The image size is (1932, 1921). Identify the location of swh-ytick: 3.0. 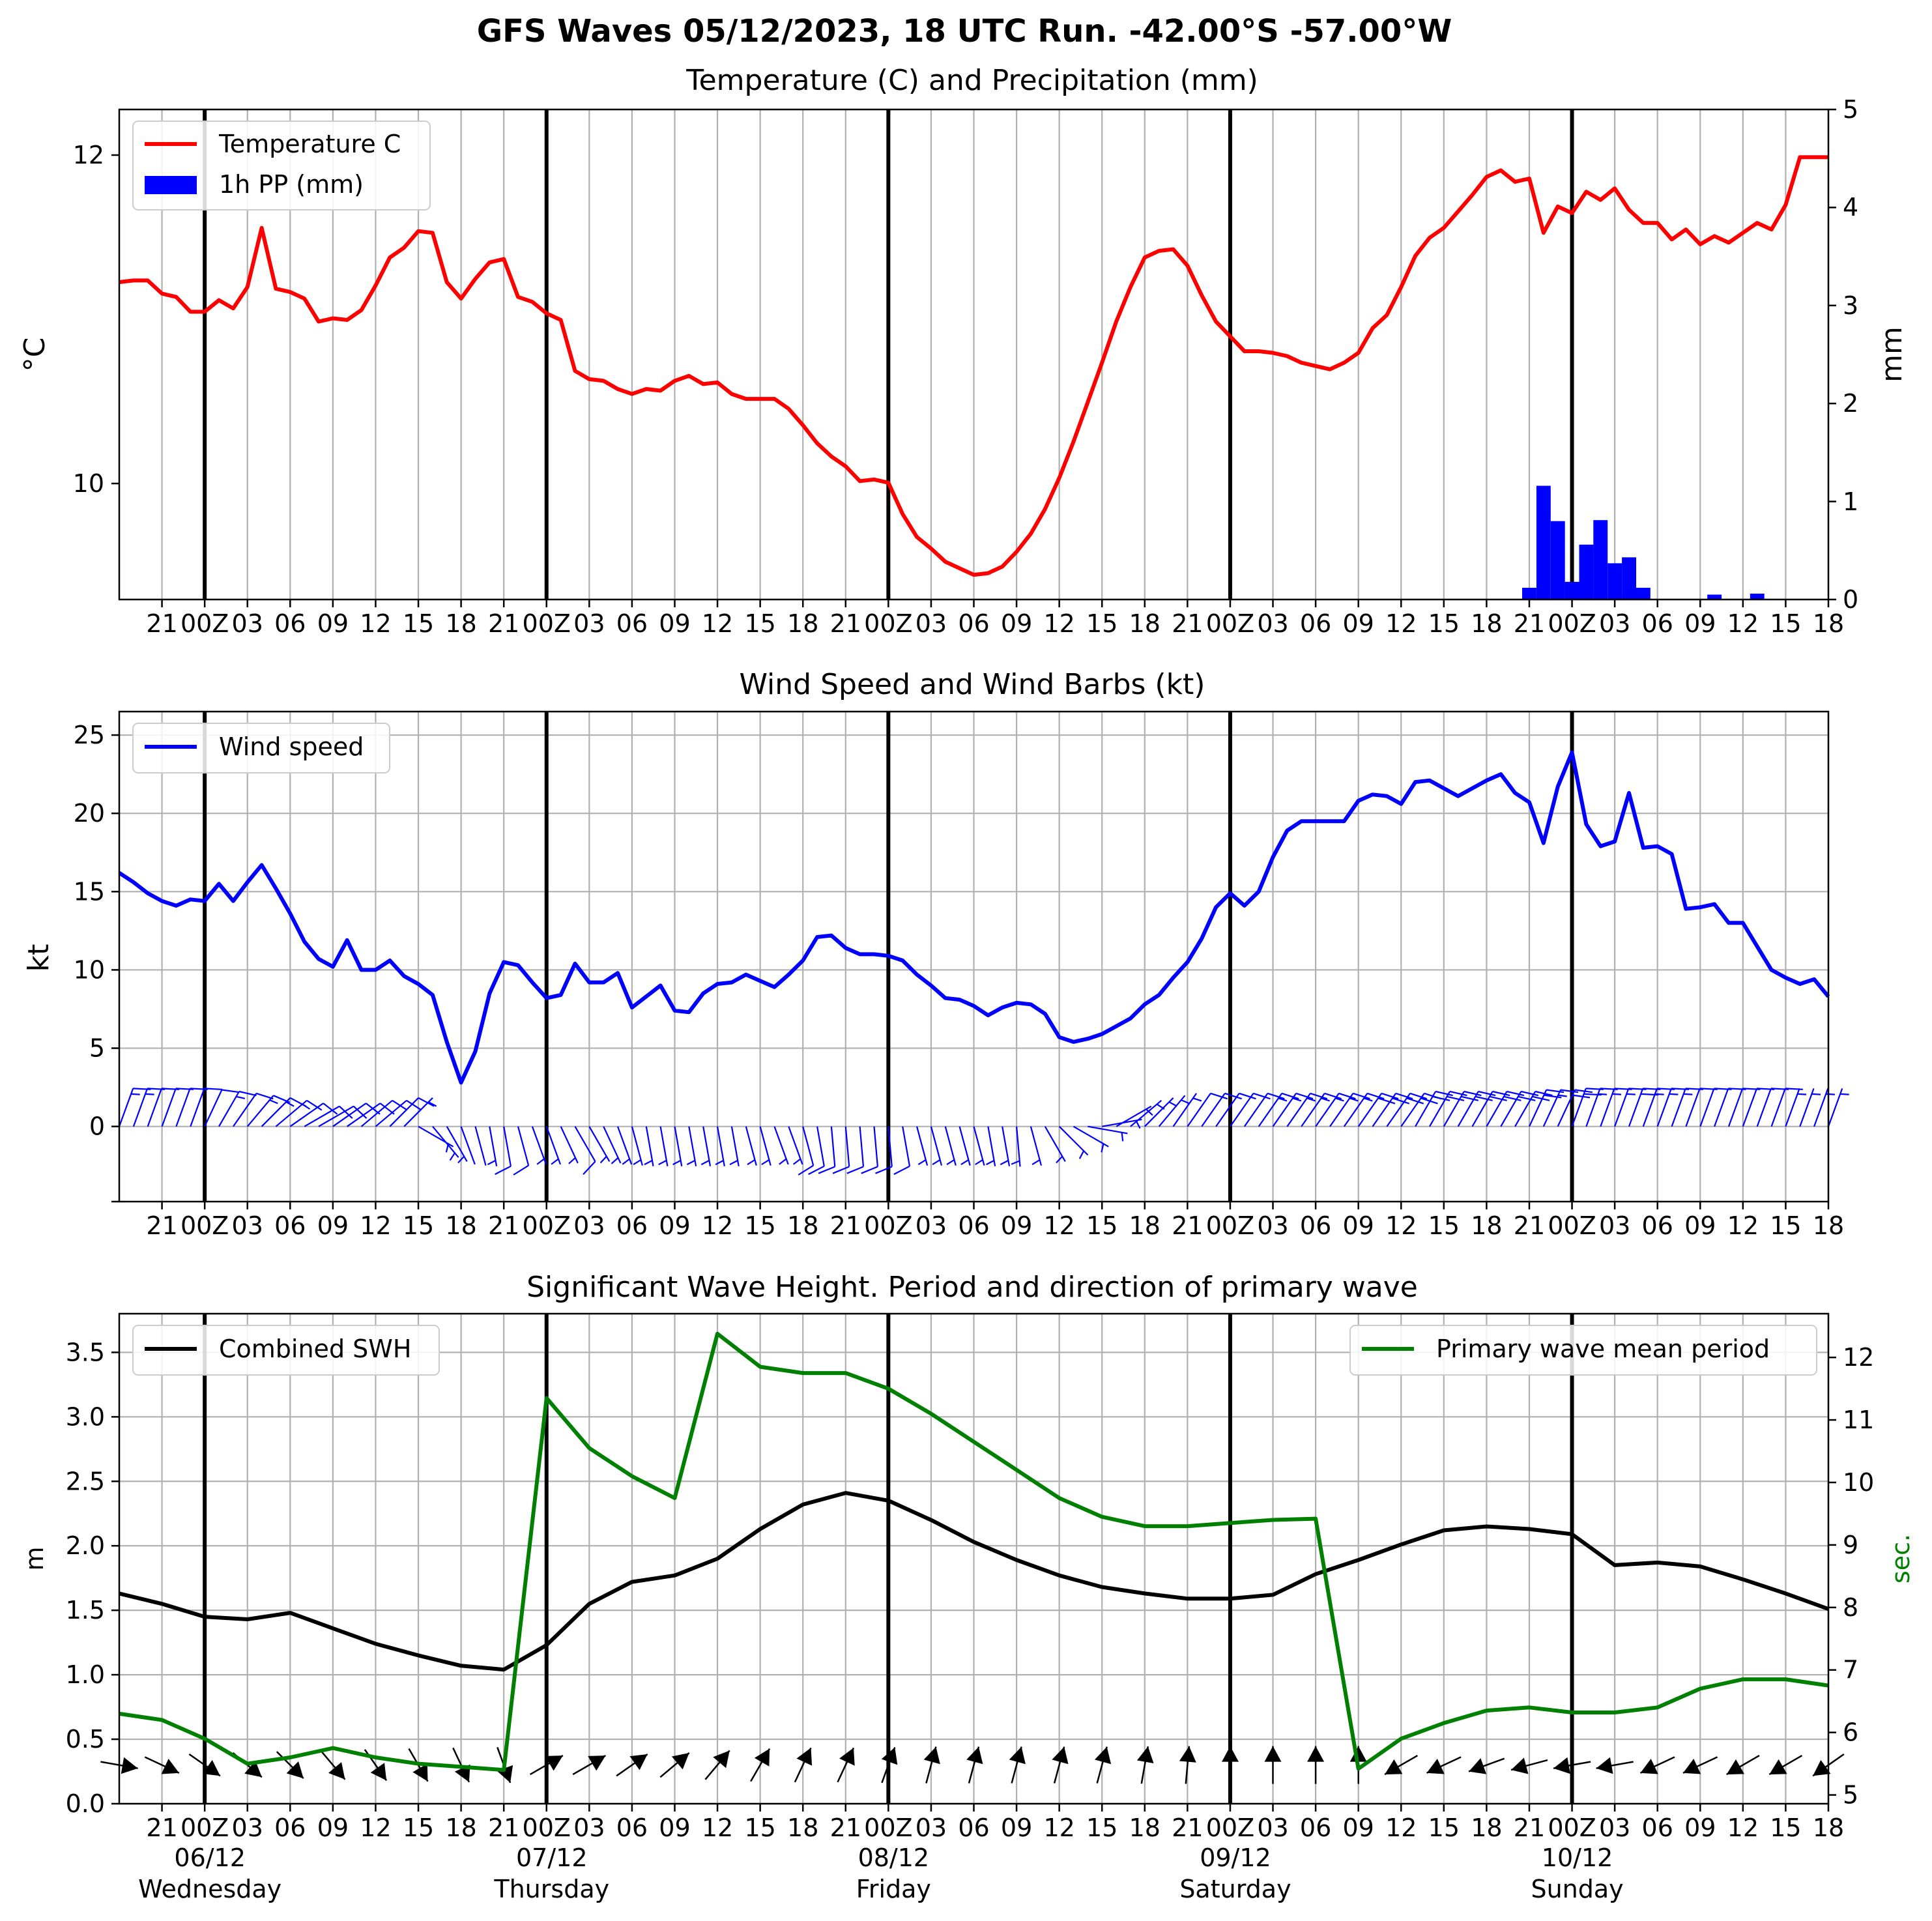
(85, 1416).